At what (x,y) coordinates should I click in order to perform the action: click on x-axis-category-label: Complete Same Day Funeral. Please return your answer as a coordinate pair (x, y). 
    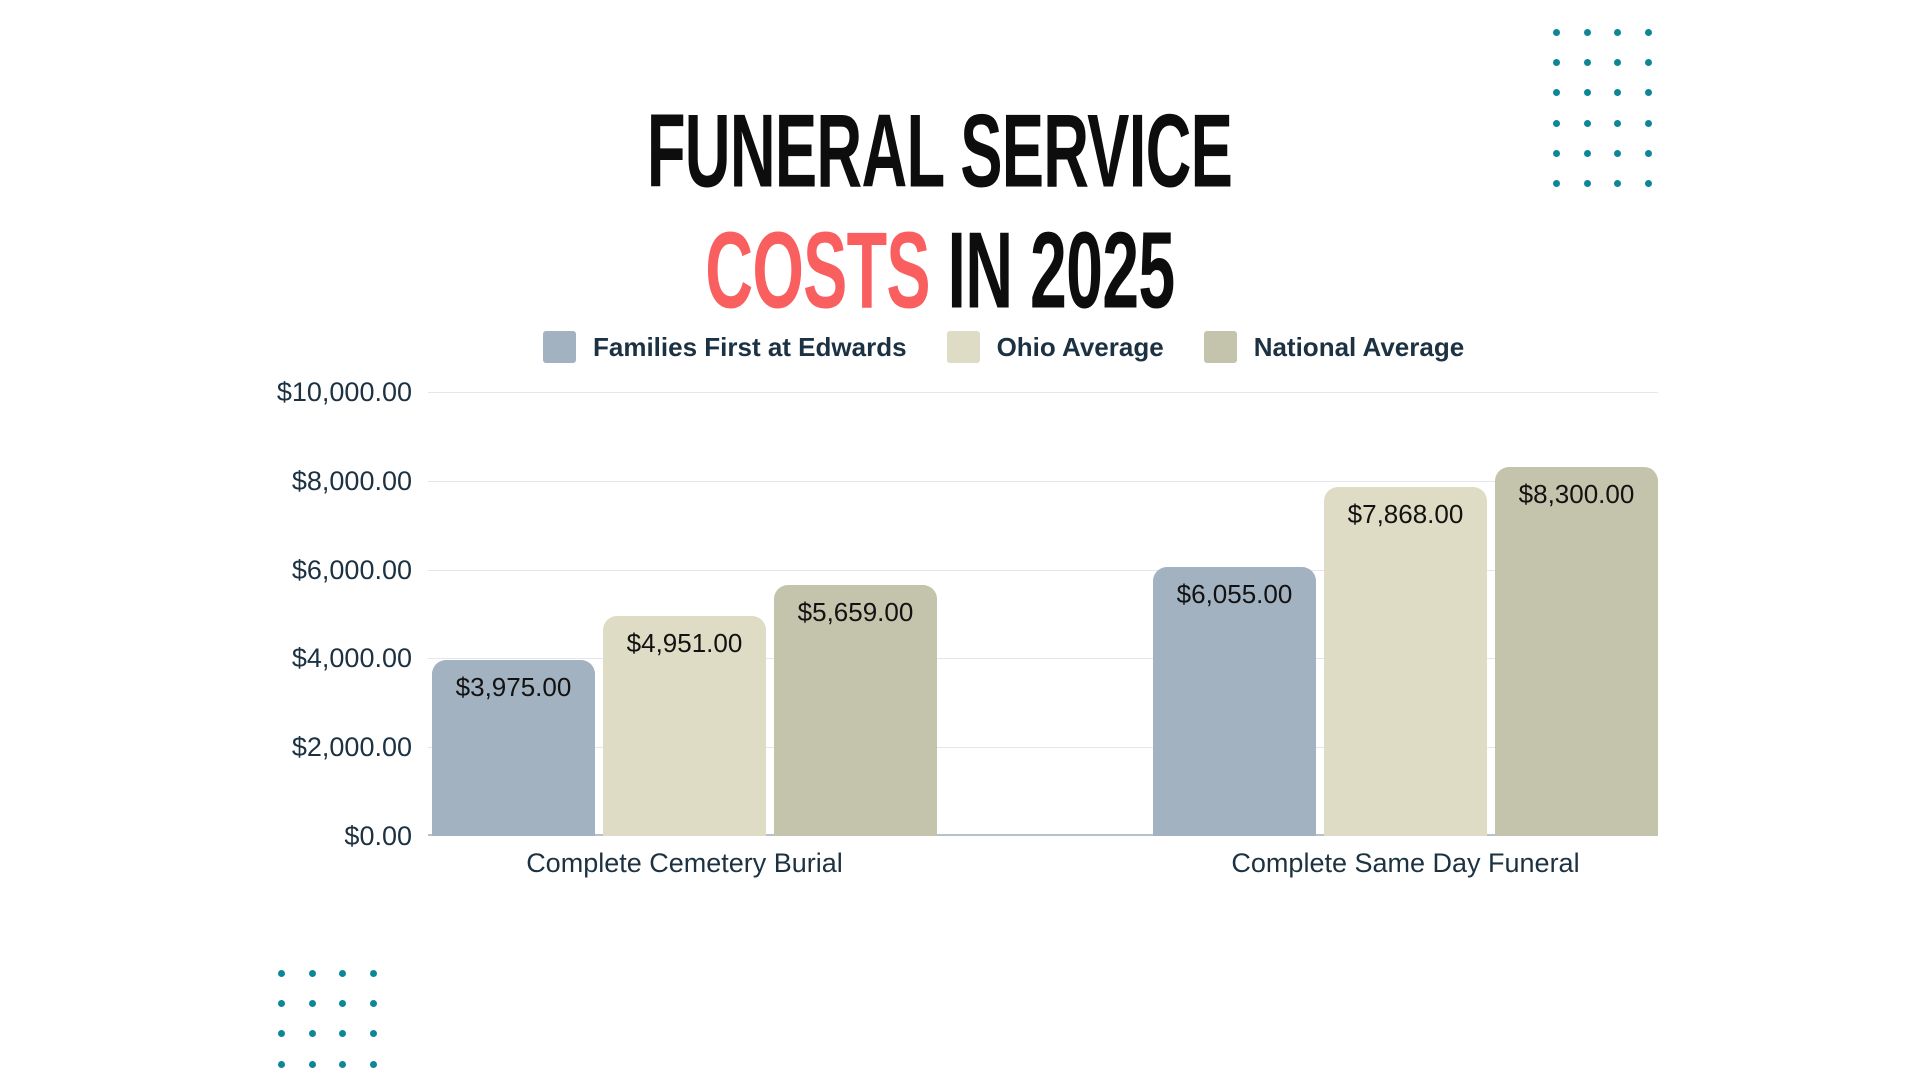
    Looking at the image, I should click on (1405, 863).